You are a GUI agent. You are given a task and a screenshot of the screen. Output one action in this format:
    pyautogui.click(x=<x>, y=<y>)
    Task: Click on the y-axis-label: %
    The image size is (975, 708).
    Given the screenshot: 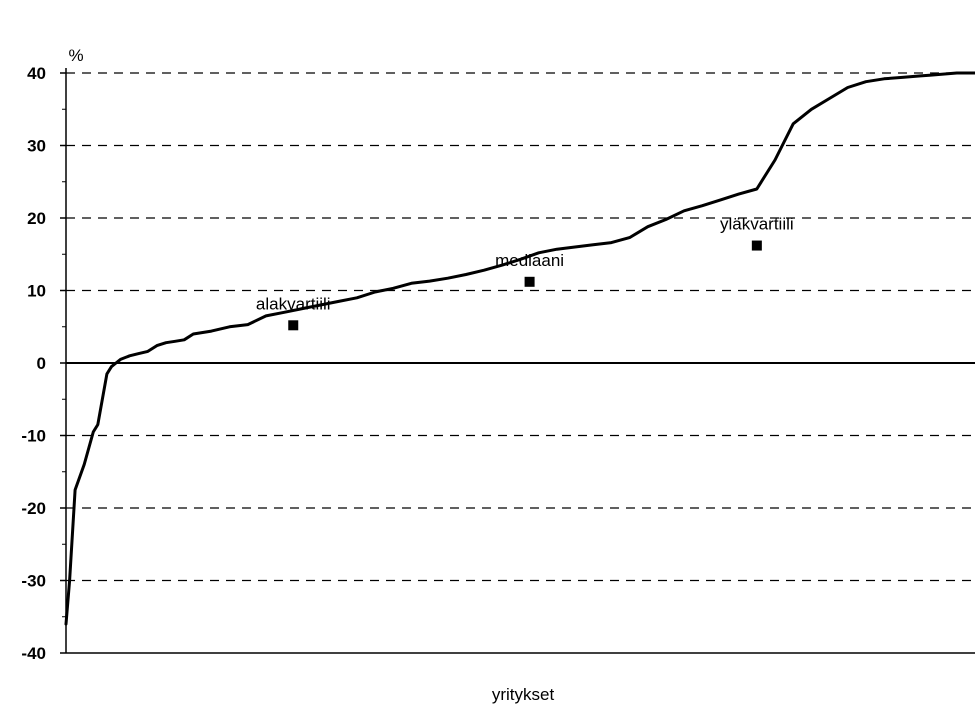 What is the action you would take?
    pyautogui.click(x=75, y=55)
    